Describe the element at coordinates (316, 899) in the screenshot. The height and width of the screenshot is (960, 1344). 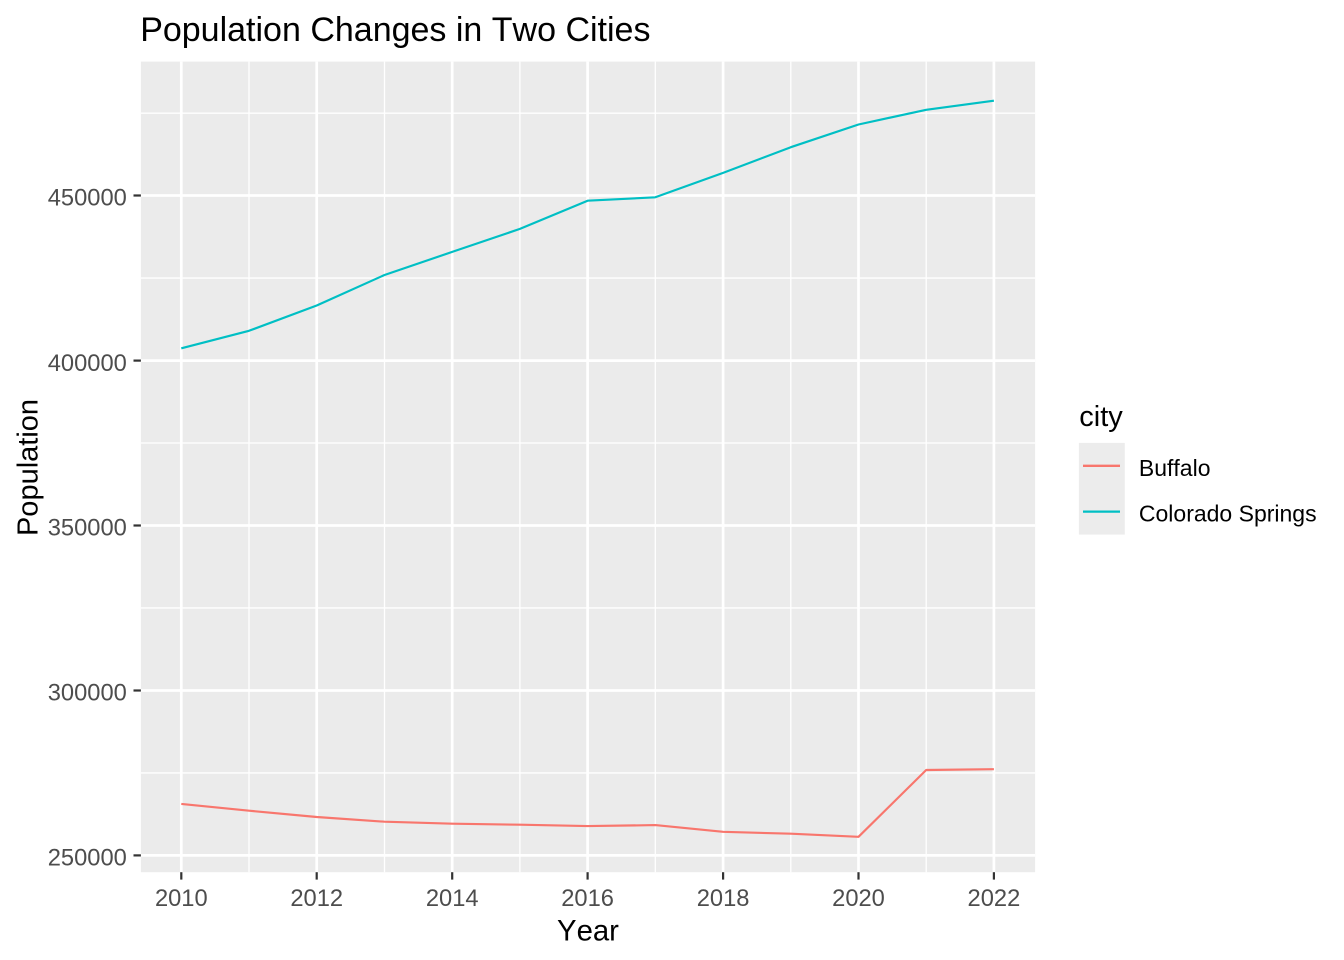
I see `svg-text: 2012` at that location.